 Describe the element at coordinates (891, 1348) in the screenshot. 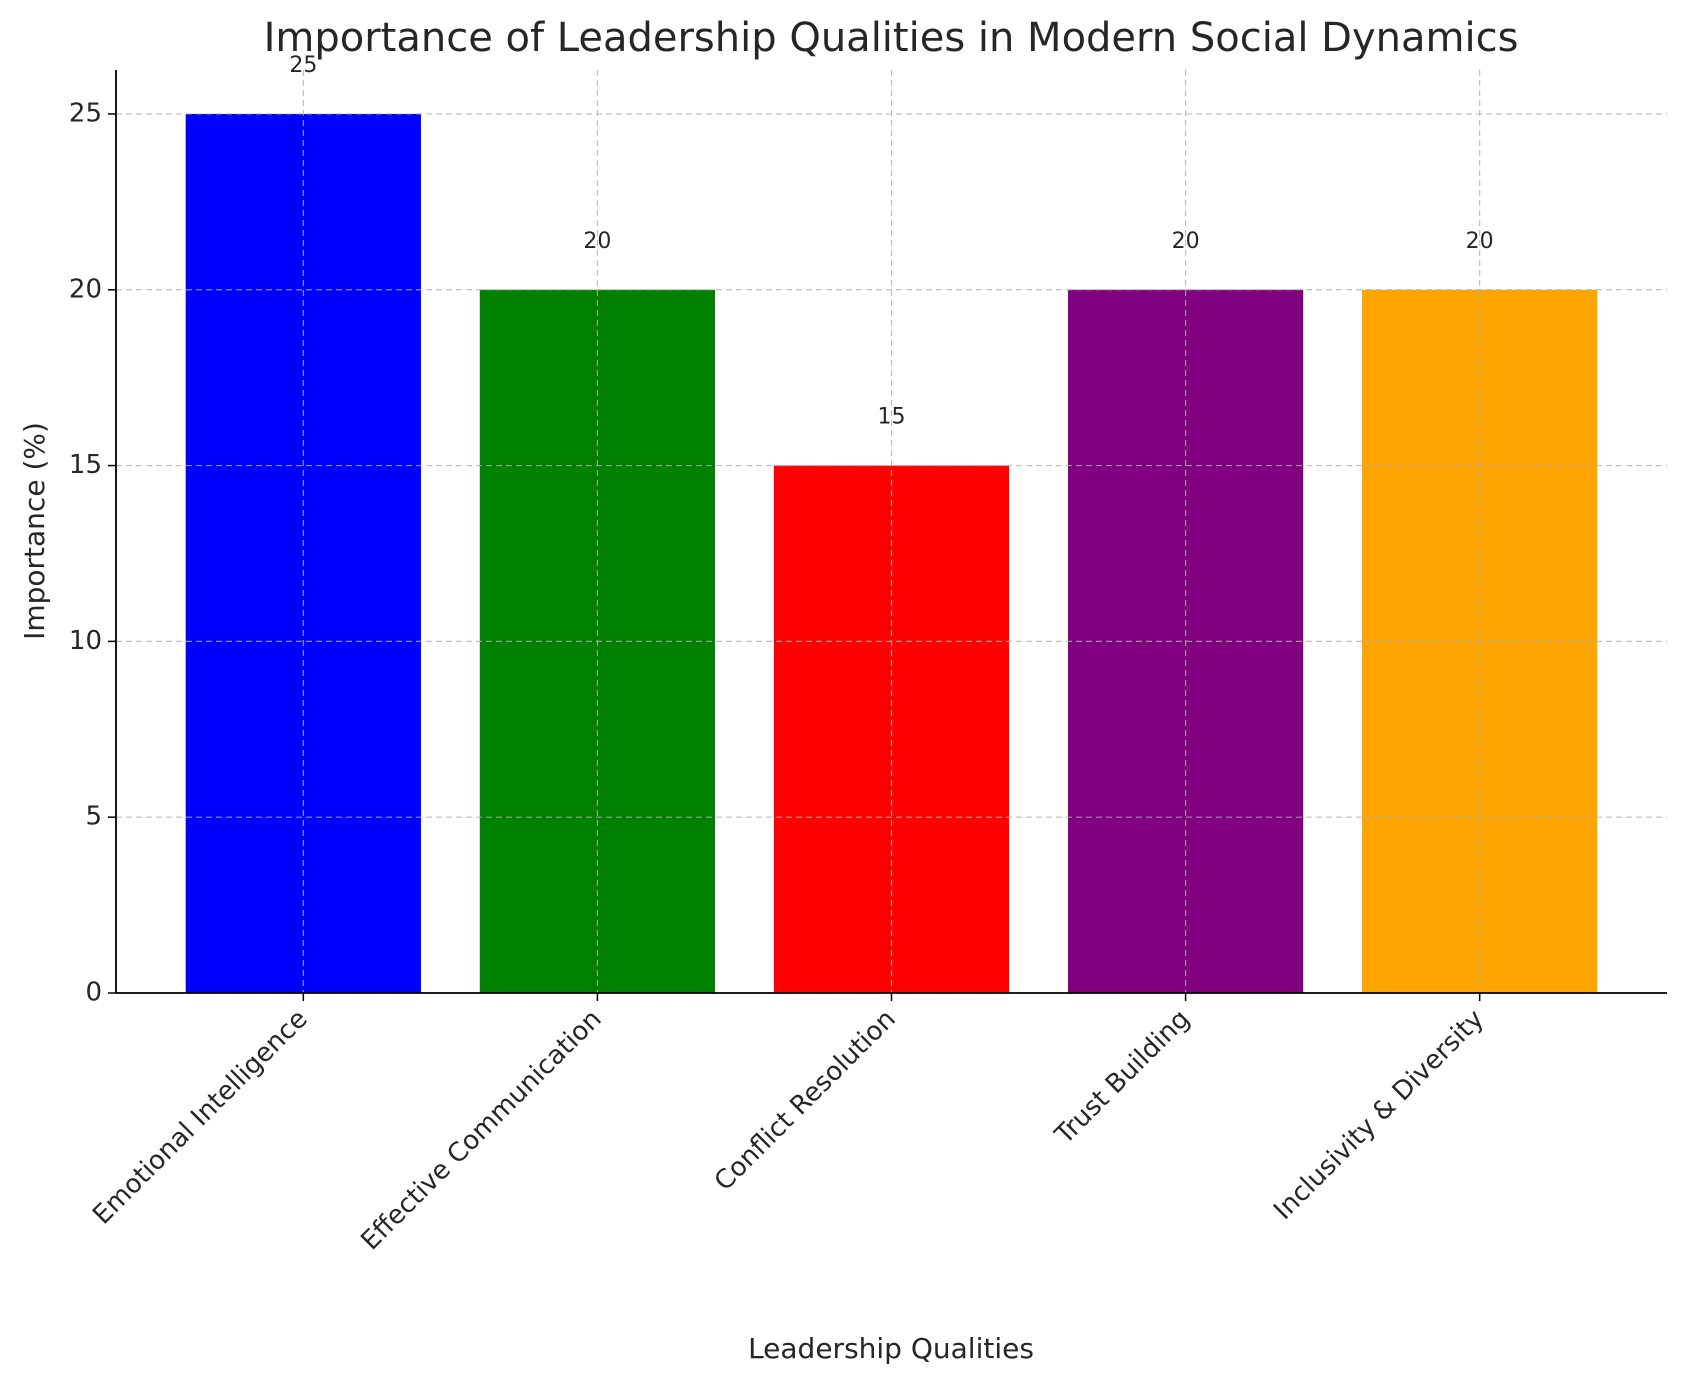

I see `x-axis-label: Leadership Qualities` at that location.